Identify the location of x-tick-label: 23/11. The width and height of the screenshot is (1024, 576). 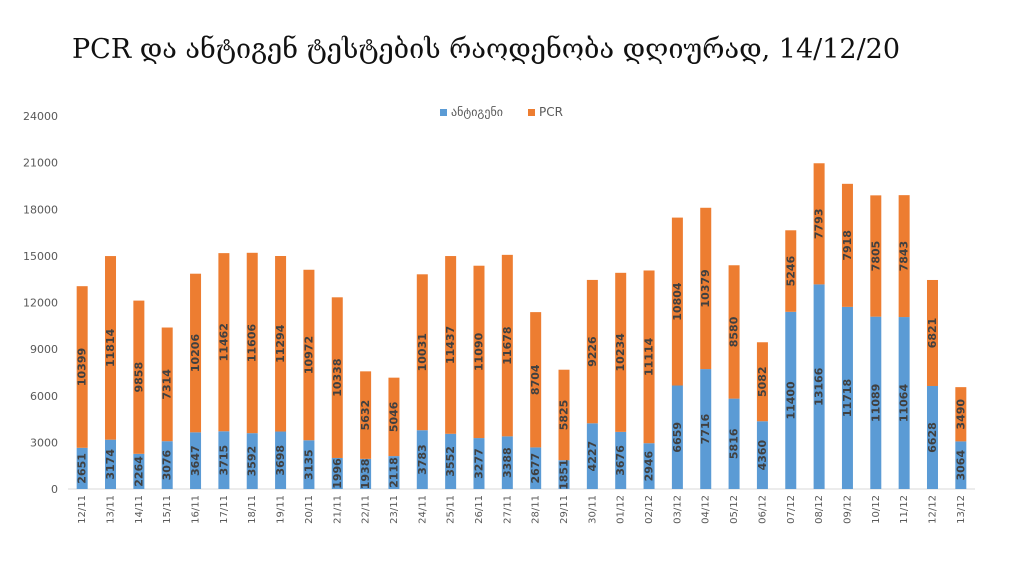
(394, 509).